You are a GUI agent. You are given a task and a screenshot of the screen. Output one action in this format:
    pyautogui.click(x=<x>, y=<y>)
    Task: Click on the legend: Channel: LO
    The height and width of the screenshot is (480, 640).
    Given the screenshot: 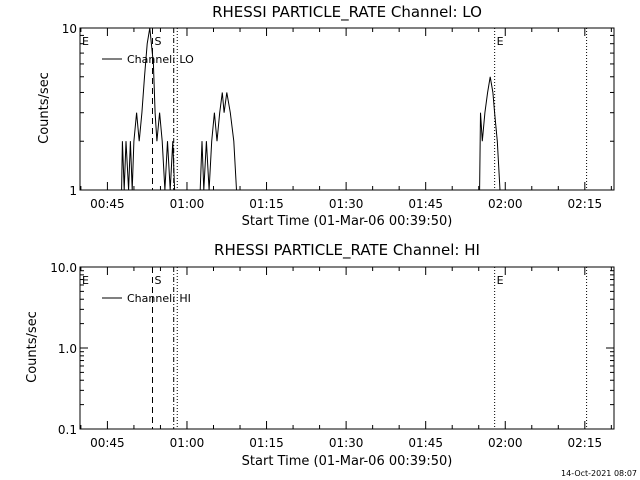 What is the action you would take?
    pyautogui.click(x=148, y=59)
    